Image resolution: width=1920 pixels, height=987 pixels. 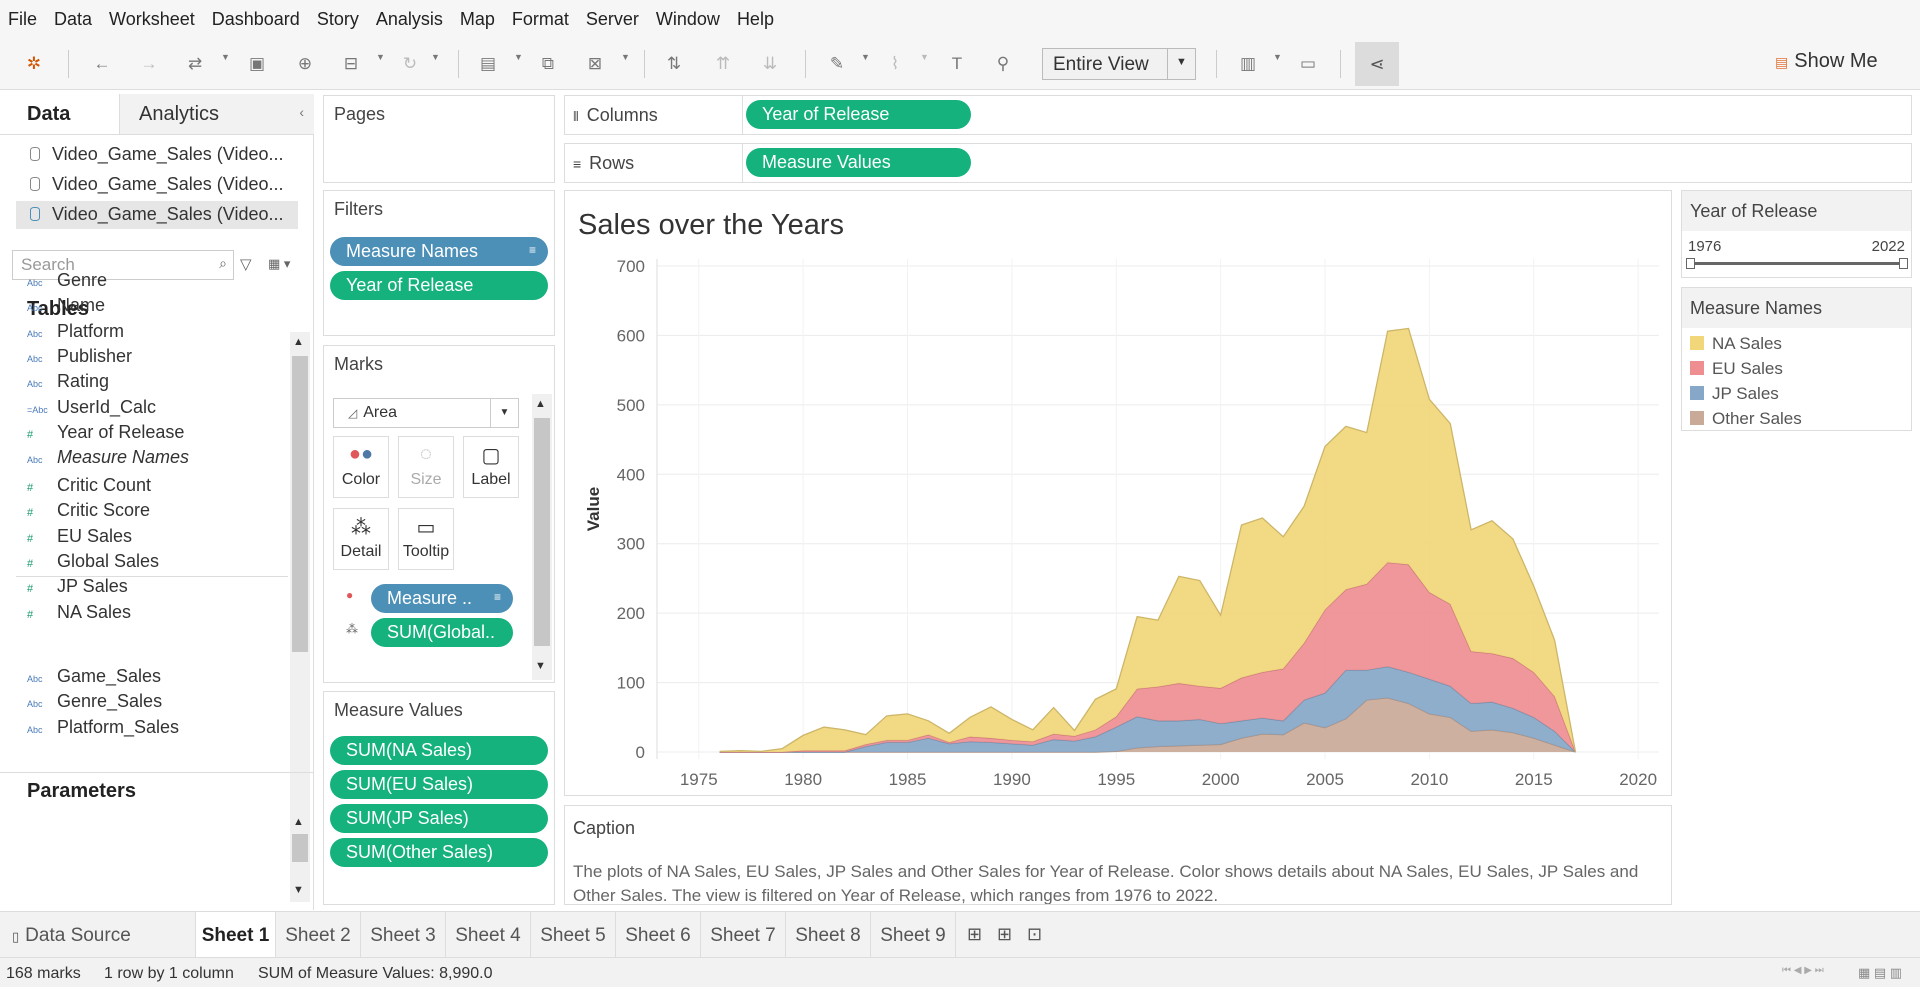 What do you see at coordinates (913, 935) in the screenshot?
I see `sheet-tab: Sheet 9` at bounding box center [913, 935].